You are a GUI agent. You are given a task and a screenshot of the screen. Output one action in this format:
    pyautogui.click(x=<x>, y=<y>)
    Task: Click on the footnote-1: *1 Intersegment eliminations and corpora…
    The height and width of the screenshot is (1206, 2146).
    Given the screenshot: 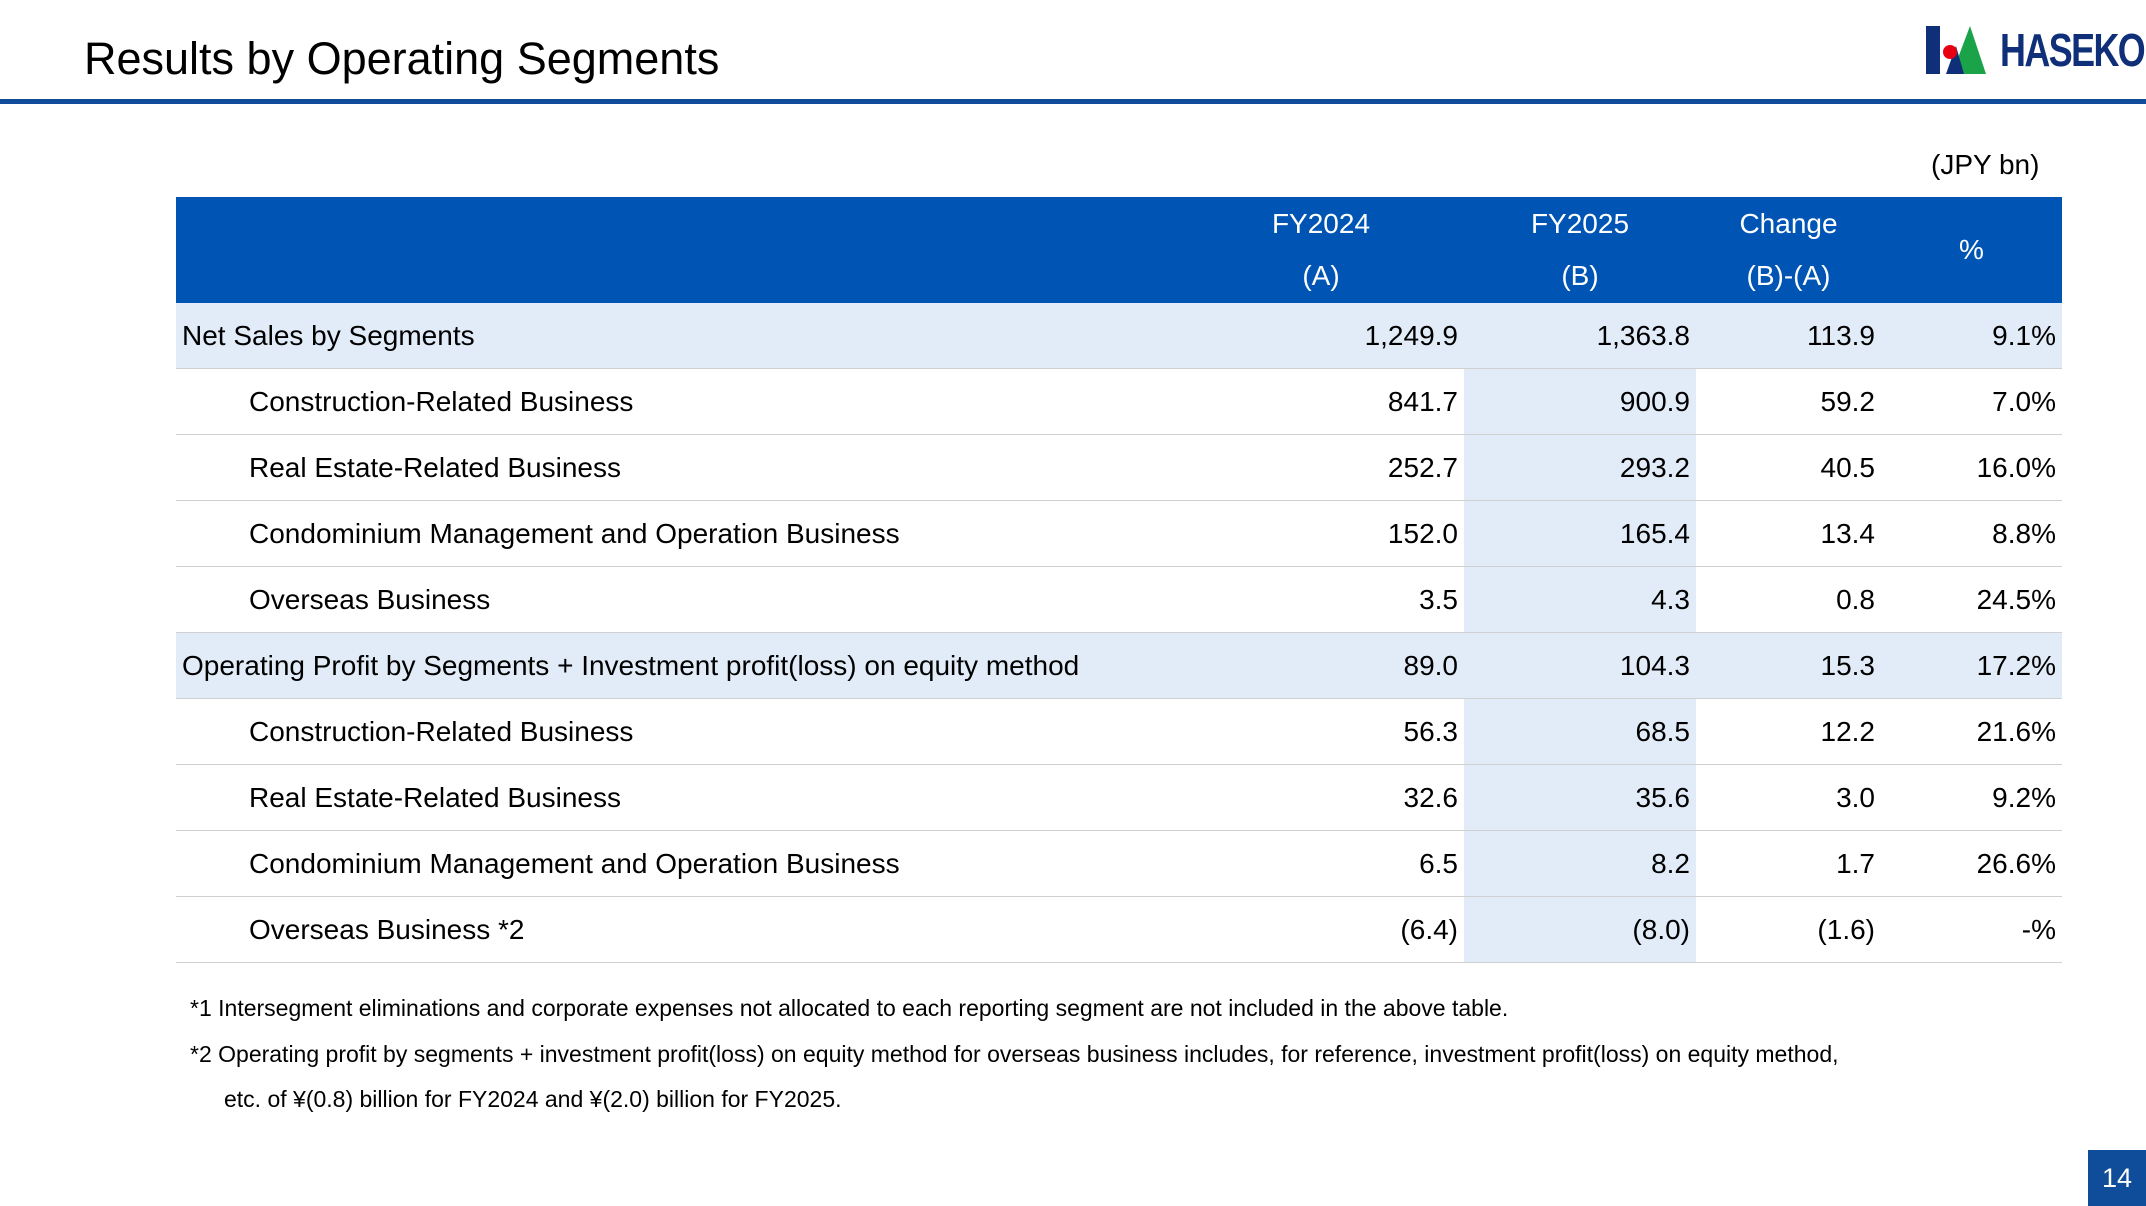 What is the action you would take?
    pyautogui.click(x=849, y=1008)
    